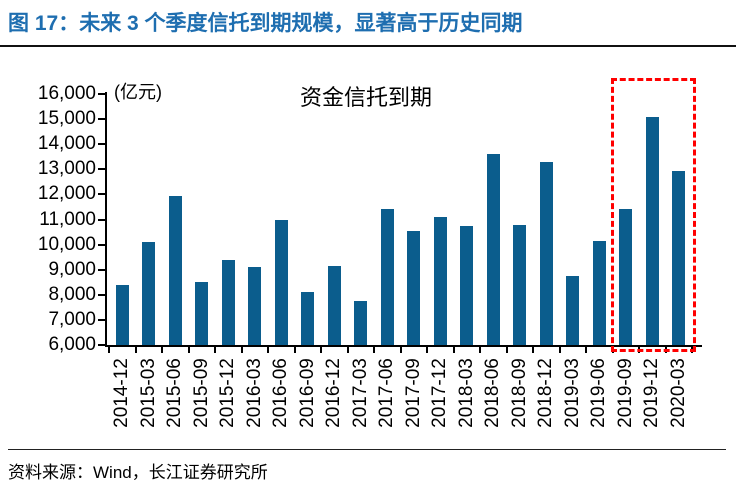 The image size is (736, 494). What do you see at coordinates (440, 393) in the screenshot?
I see `x-axis-tick-label: 2017-12` at bounding box center [440, 393].